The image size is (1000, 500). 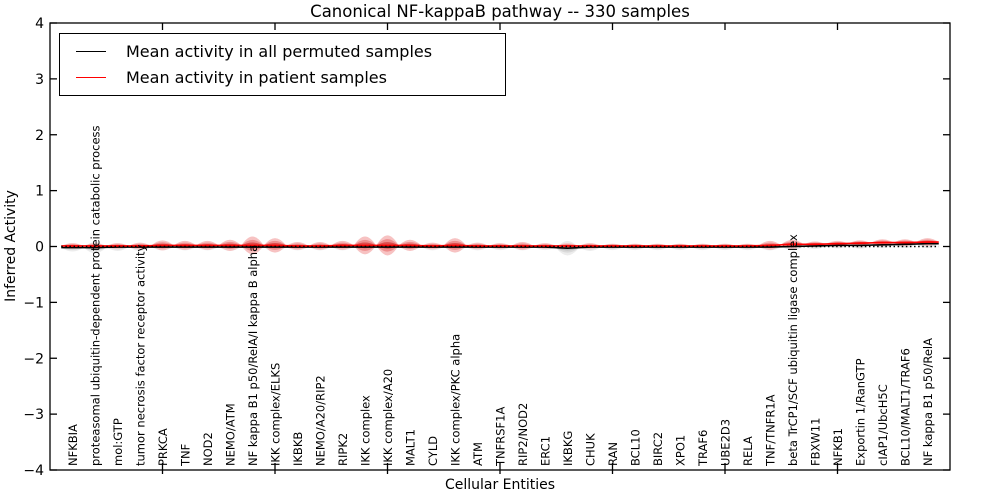 What do you see at coordinates (411, 447) in the screenshot?
I see `entity-label: MALT1` at bounding box center [411, 447].